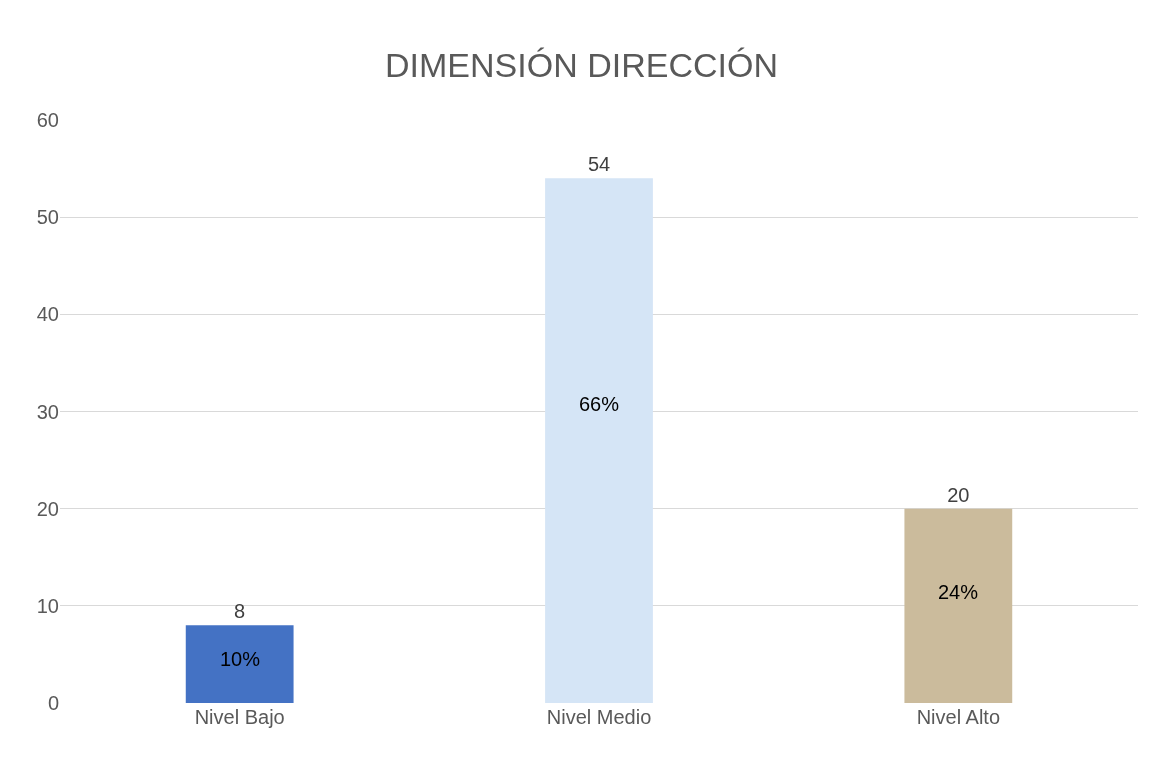 This screenshot has width=1163, height=763. I want to click on x-tick-label: Nivel Bajo, so click(239, 717).